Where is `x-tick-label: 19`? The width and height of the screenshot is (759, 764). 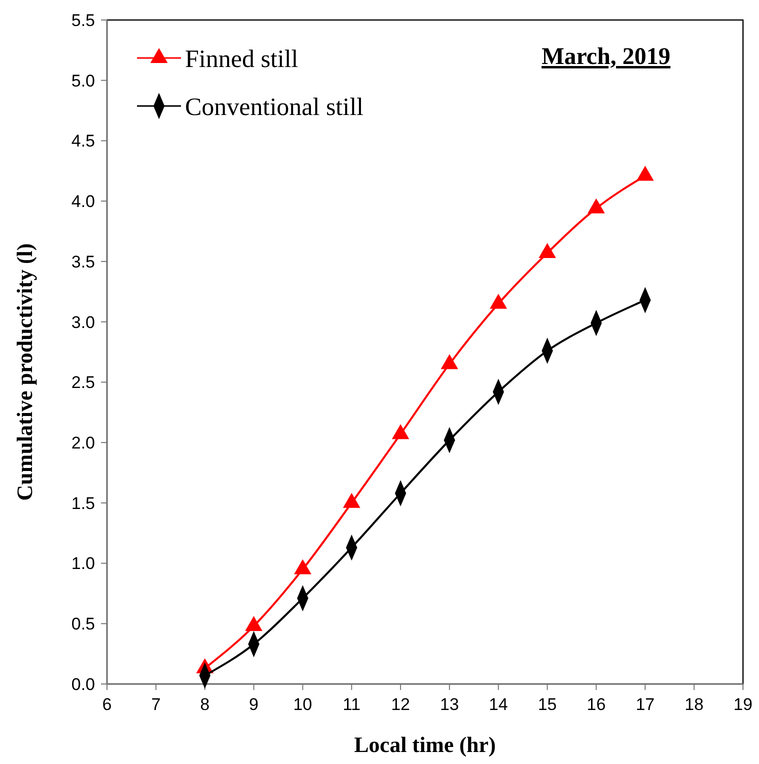
x-tick-label: 19 is located at coordinates (743, 704).